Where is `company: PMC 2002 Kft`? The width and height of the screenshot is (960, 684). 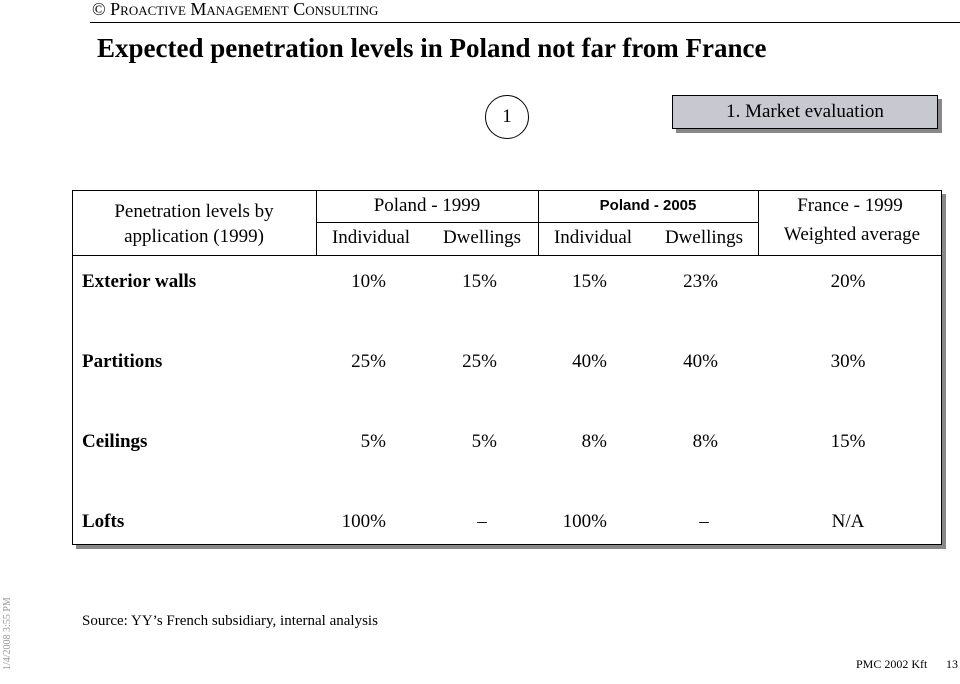
company: PMC 2002 Kft is located at coordinates (892, 664).